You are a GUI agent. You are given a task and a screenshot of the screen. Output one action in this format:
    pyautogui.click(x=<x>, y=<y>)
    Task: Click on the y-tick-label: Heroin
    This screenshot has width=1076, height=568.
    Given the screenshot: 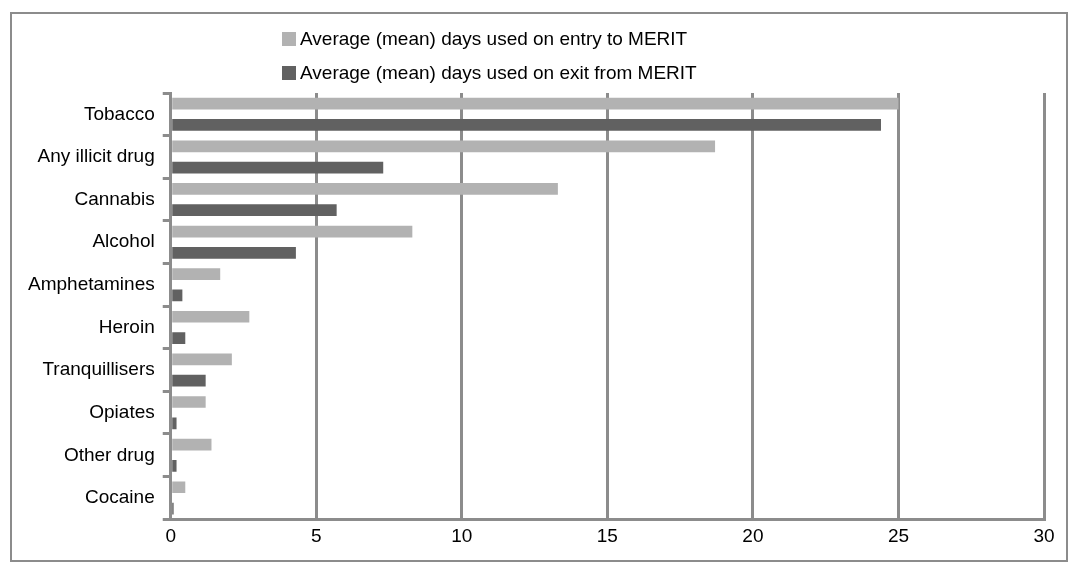 What is the action you would take?
    pyautogui.click(x=126, y=326)
    